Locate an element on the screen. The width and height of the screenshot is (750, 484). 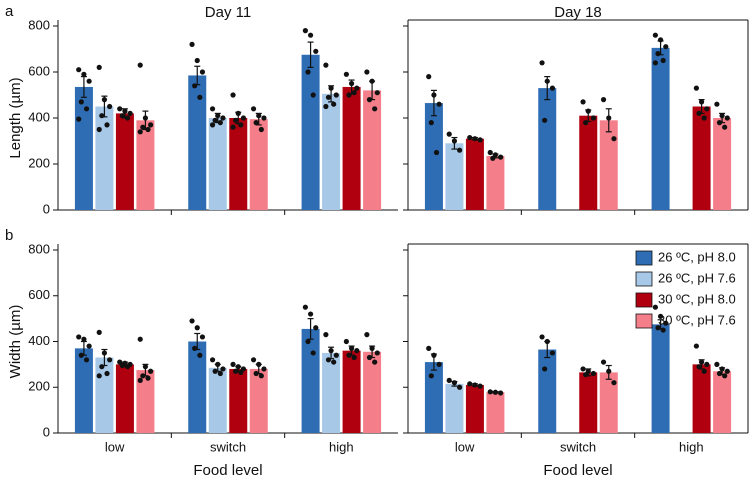
x-tick-label: low is located at coordinates (115, 446).